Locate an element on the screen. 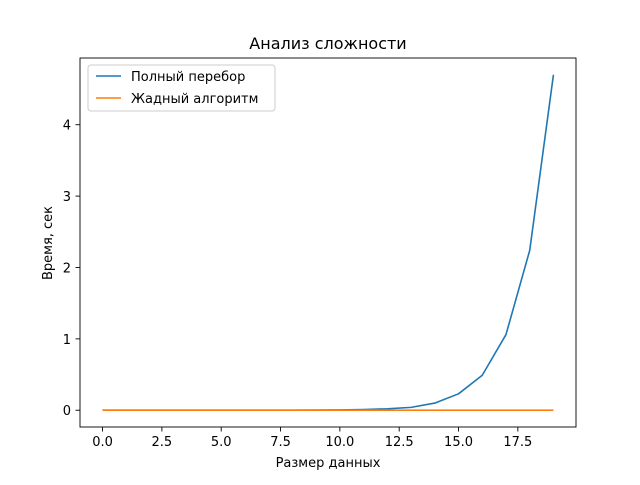 Image resolution: width=640 pixels, height=485 pixels. y-tick-label: 0 is located at coordinates (67, 411).